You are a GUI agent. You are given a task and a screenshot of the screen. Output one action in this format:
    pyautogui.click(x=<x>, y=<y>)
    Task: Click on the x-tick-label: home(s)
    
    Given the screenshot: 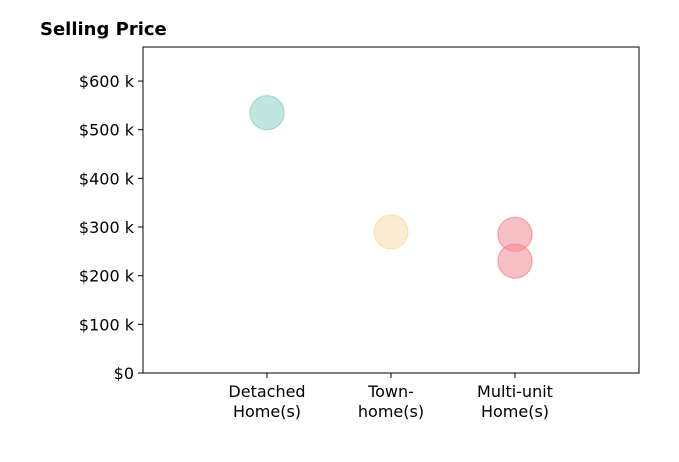 What is the action you would take?
    pyautogui.click(x=391, y=411)
    